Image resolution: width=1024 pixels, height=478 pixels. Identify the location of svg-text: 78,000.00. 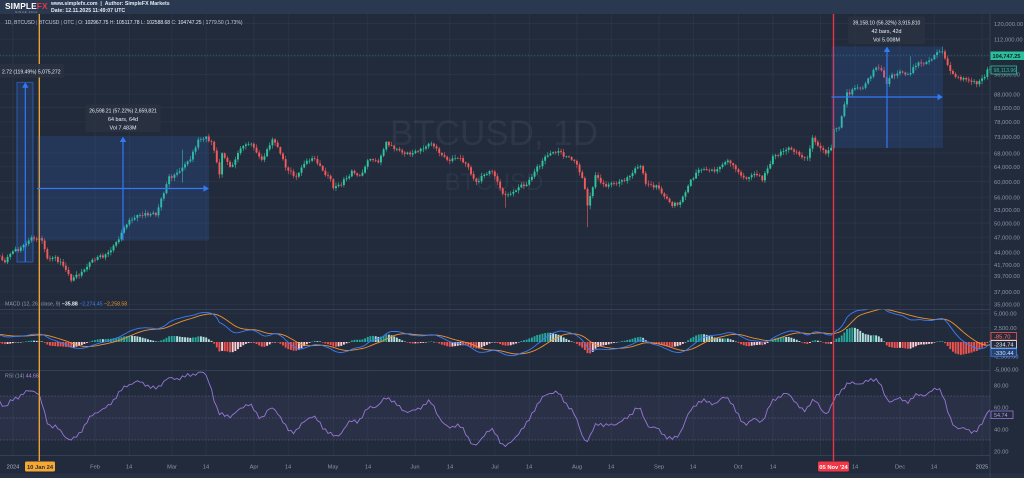
(1007, 123).